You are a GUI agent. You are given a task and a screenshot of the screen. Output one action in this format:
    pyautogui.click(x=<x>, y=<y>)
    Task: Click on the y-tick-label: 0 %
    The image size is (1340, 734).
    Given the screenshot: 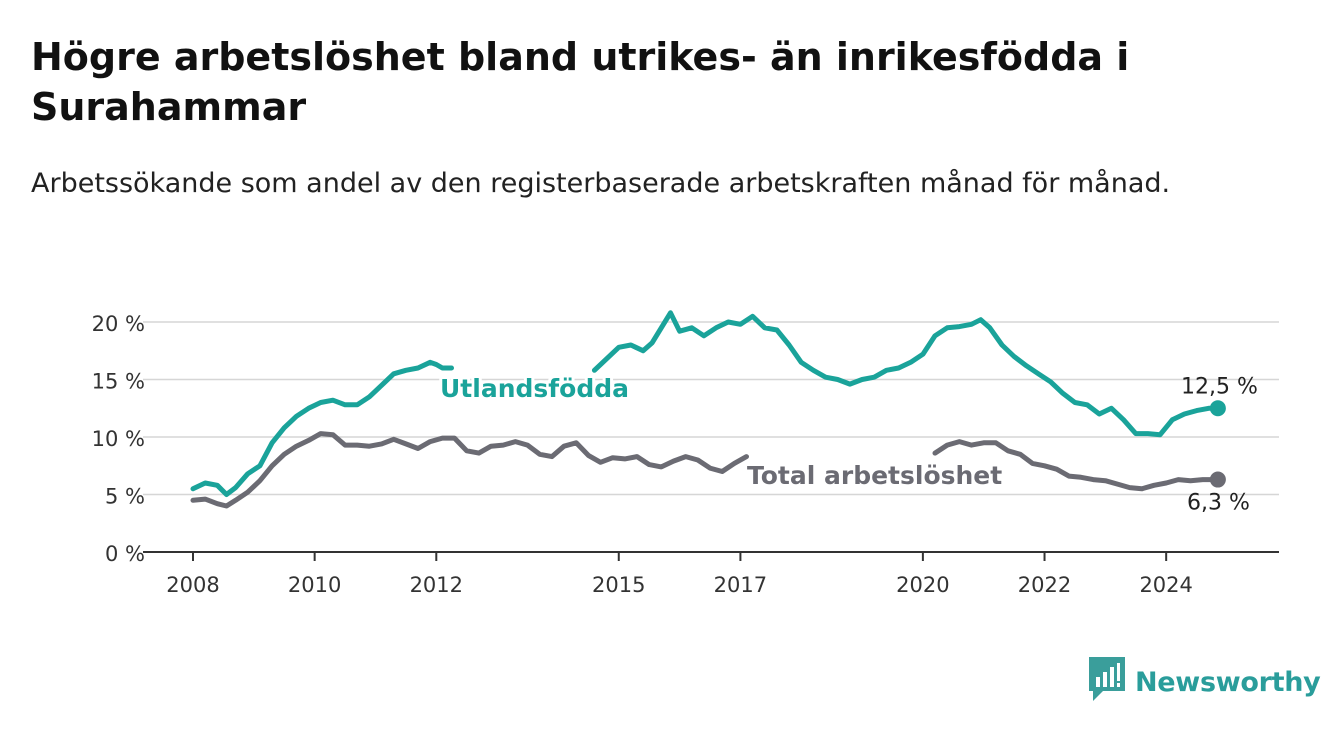 What is the action you would take?
    pyautogui.click(x=125, y=554)
    